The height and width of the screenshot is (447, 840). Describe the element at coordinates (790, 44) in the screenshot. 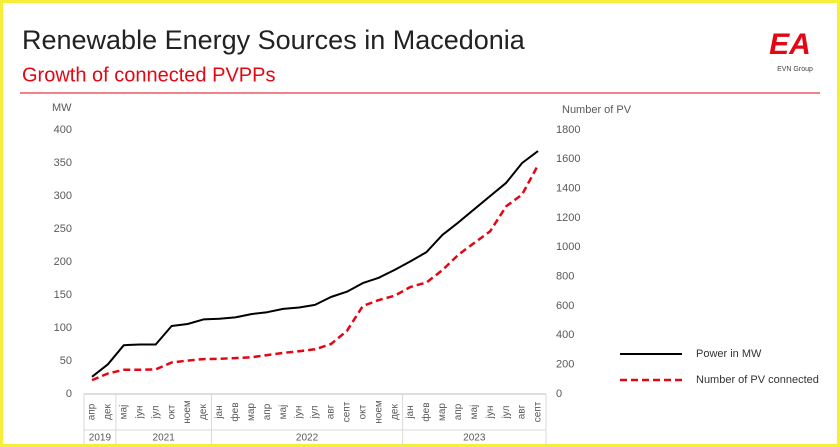

I see `logo: EA` at that location.